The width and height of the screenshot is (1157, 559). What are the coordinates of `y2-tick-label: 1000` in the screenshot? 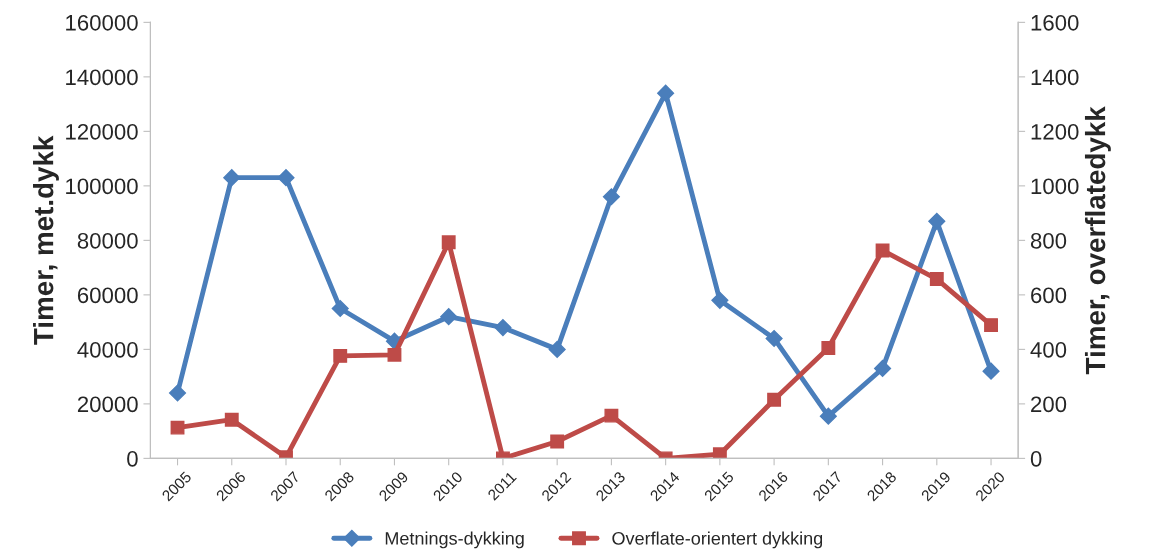 It's located at (1055, 186).